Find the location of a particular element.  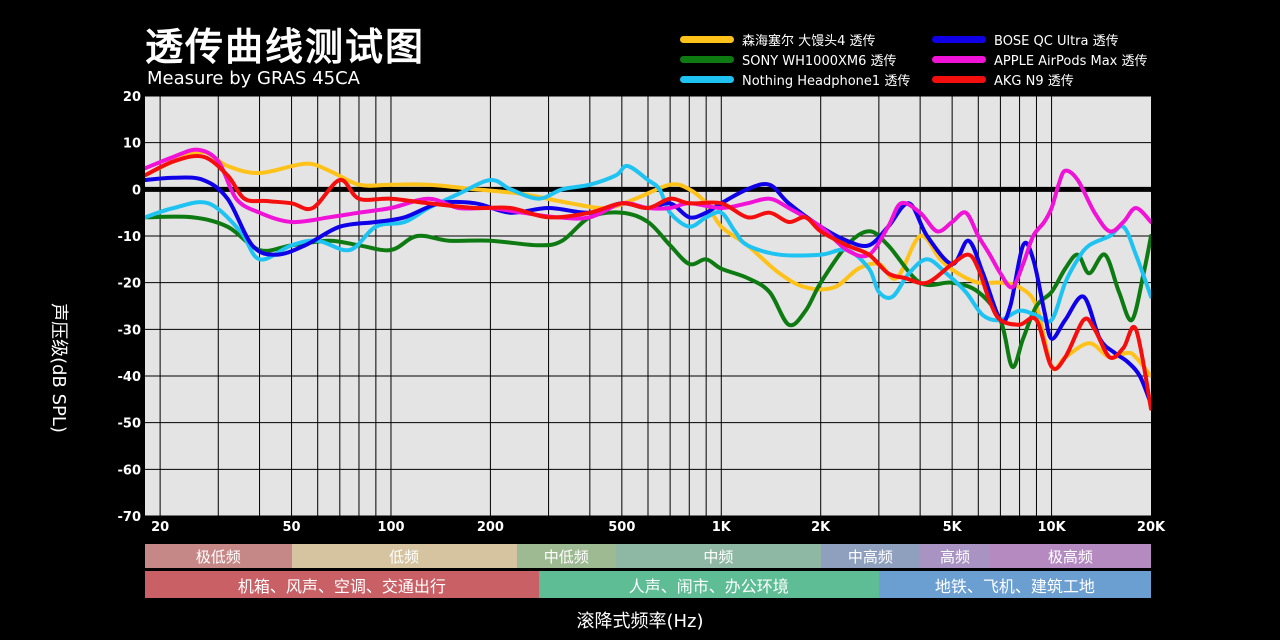

y-tick-label: -40 is located at coordinates (130, 377).